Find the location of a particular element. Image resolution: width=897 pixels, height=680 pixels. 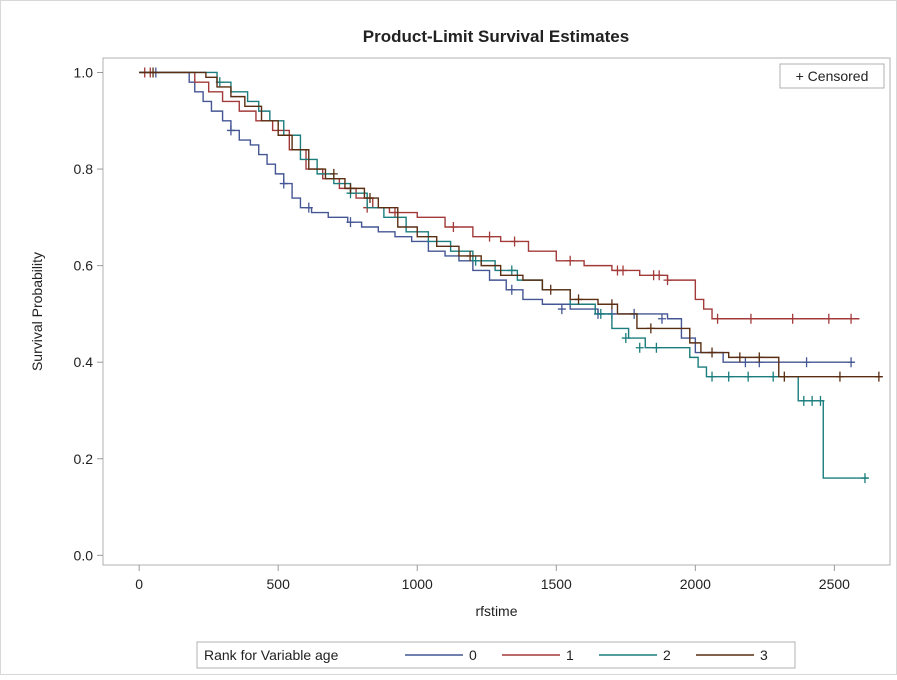

x-tick-label: 2000 is located at coordinates (695, 584).